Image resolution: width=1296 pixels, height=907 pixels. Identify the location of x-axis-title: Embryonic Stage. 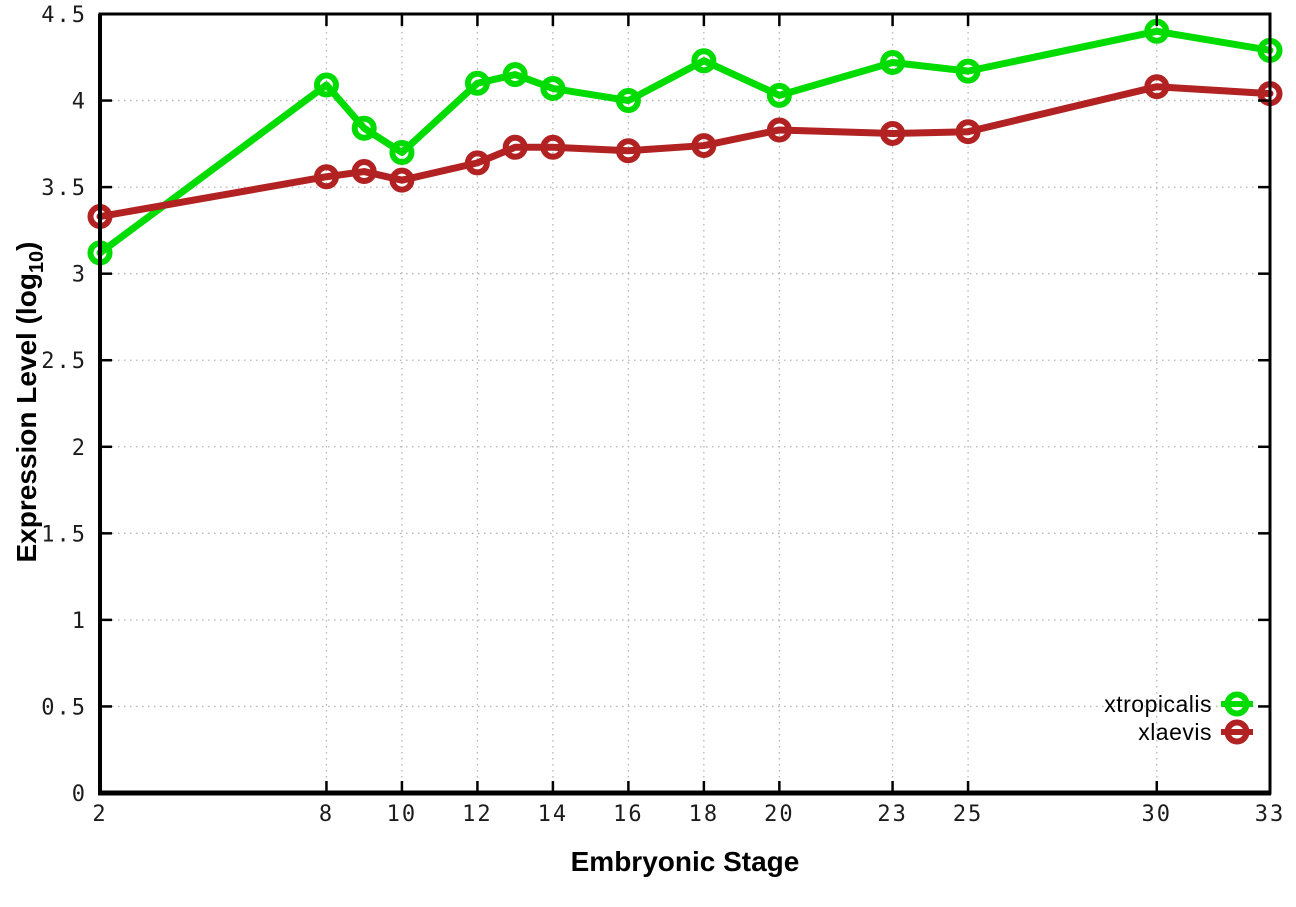
(685, 861).